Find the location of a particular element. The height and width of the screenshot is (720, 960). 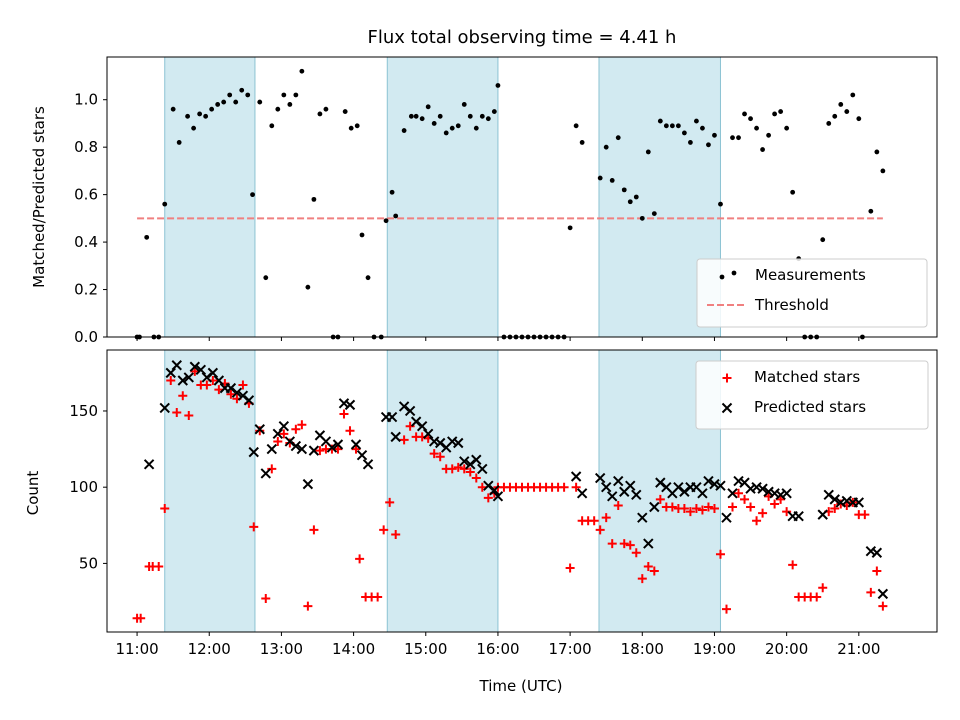

x-tick-label: 14:00 is located at coordinates (353, 649).